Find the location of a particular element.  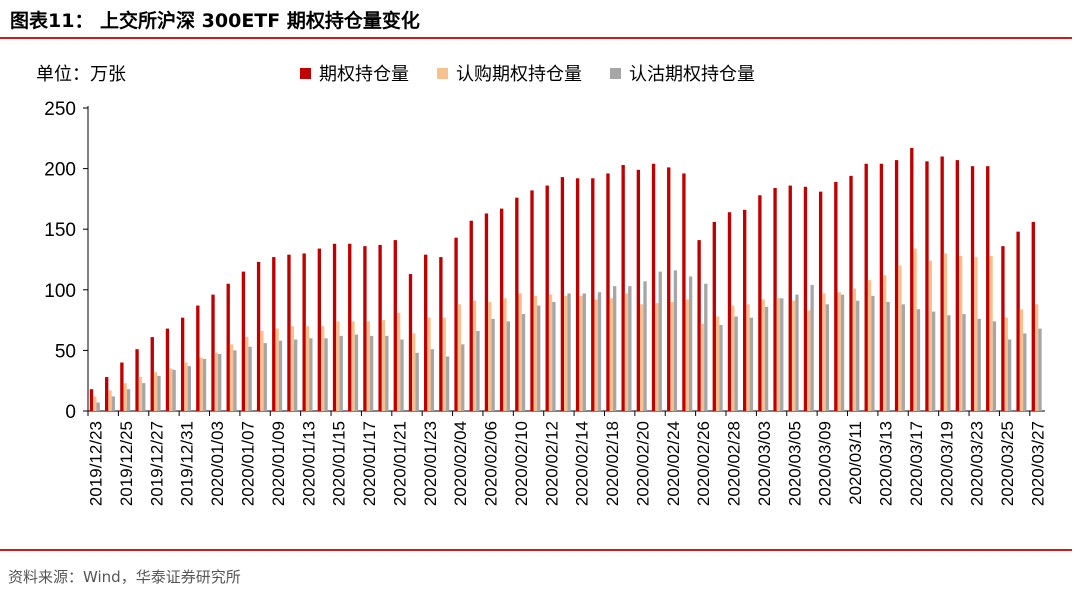

legend-item-call: 认购期权持仓量 is located at coordinates (509, 73).